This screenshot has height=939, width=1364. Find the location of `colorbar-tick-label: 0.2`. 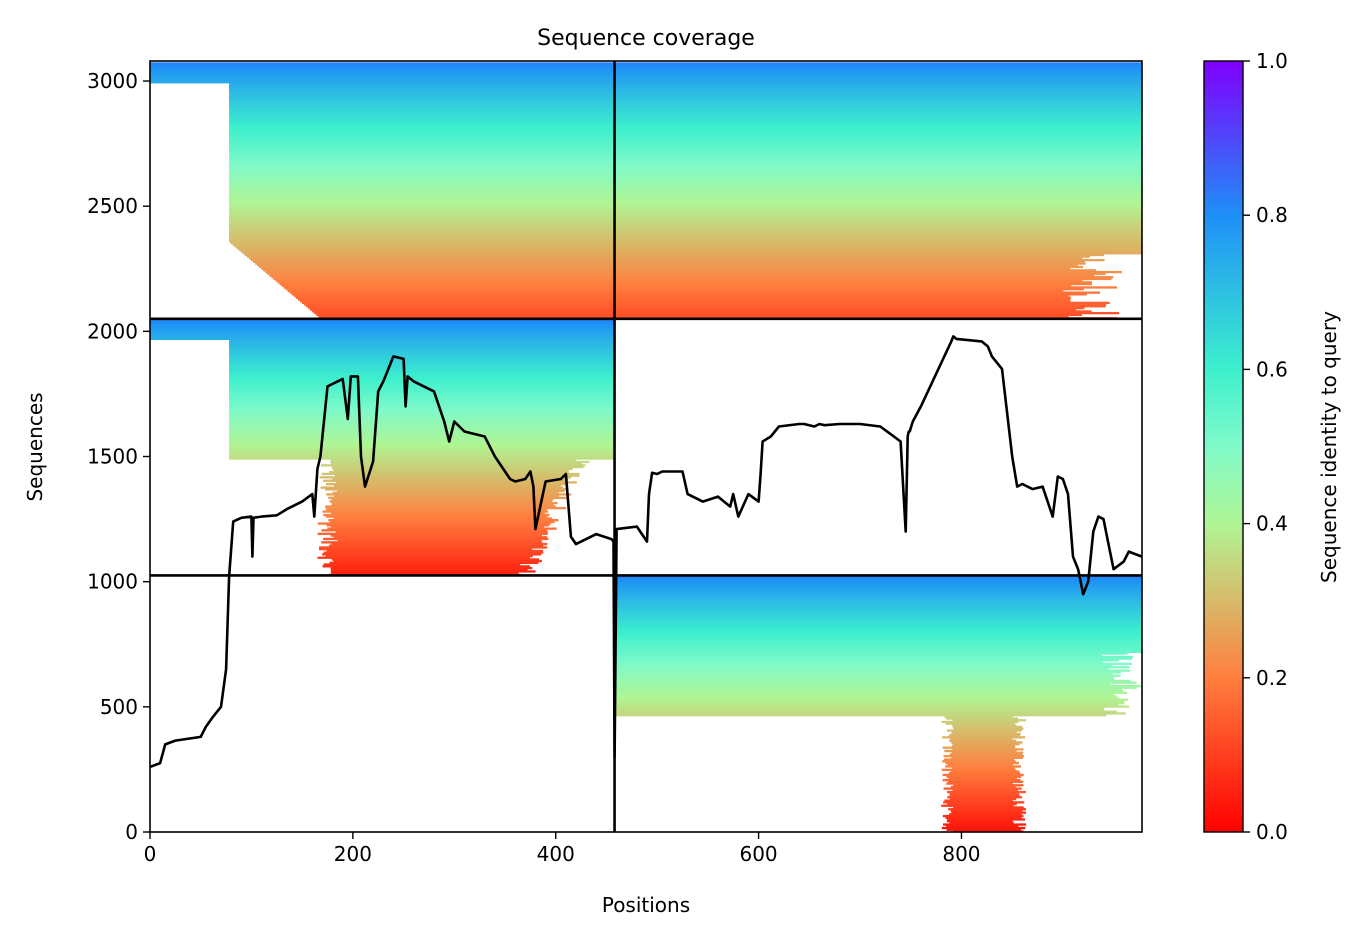

colorbar-tick-label: 0.2 is located at coordinates (1272, 678).